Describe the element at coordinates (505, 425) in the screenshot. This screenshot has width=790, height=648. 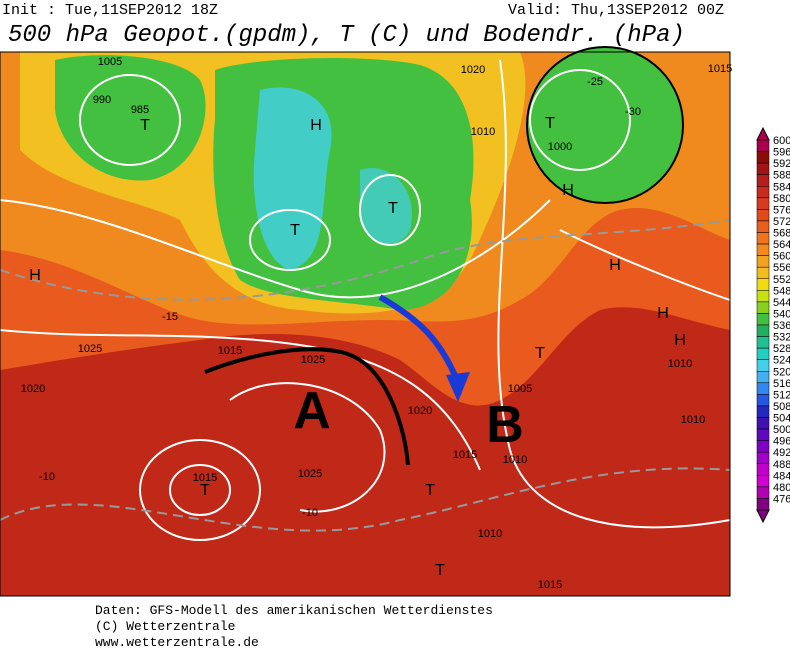
I see `annotation-b: B` at that location.